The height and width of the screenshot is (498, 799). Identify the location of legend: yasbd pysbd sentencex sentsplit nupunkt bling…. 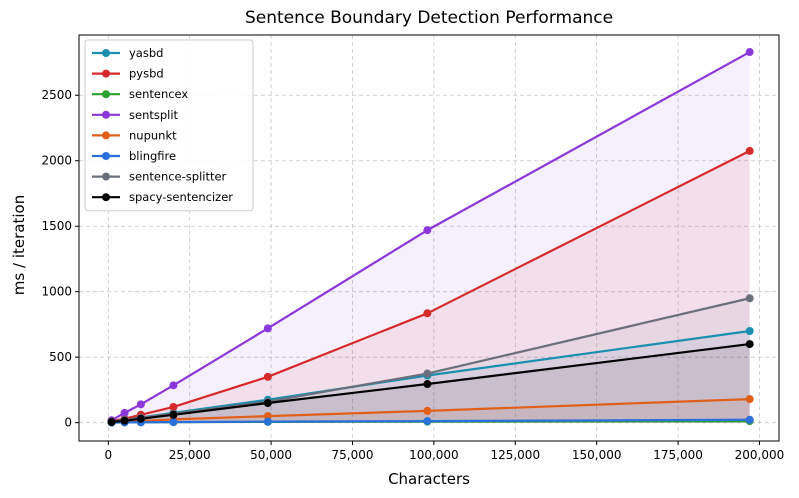
(169, 125).